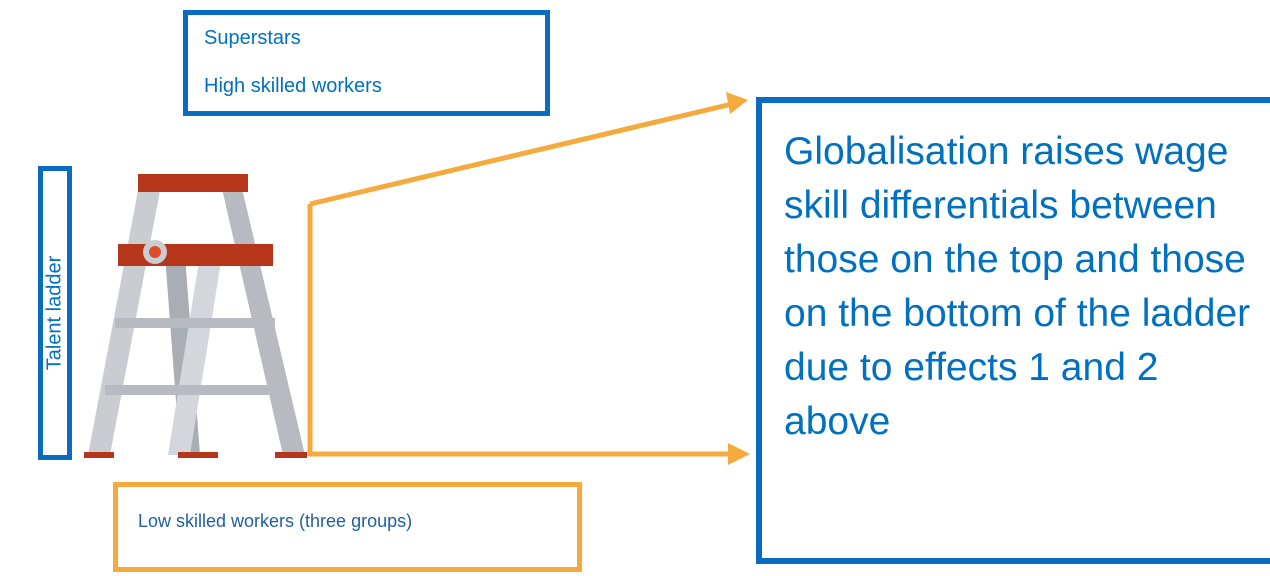 The height and width of the screenshot is (576, 1270). What do you see at coordinates (366, 63) in the screenshot?
I see `top-box: Superstars High skilled workers` at bounding box center [366, 63].